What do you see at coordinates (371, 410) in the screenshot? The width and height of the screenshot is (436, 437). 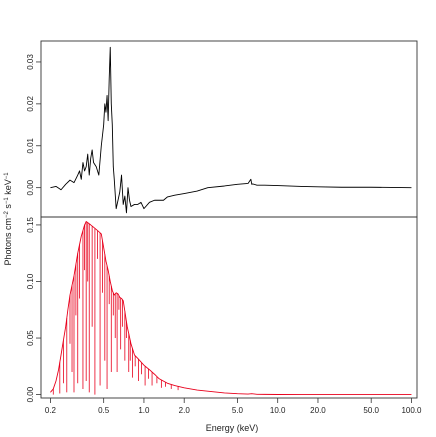 I see `x-tick-label: 50.0` at bounding box center [371, 410].